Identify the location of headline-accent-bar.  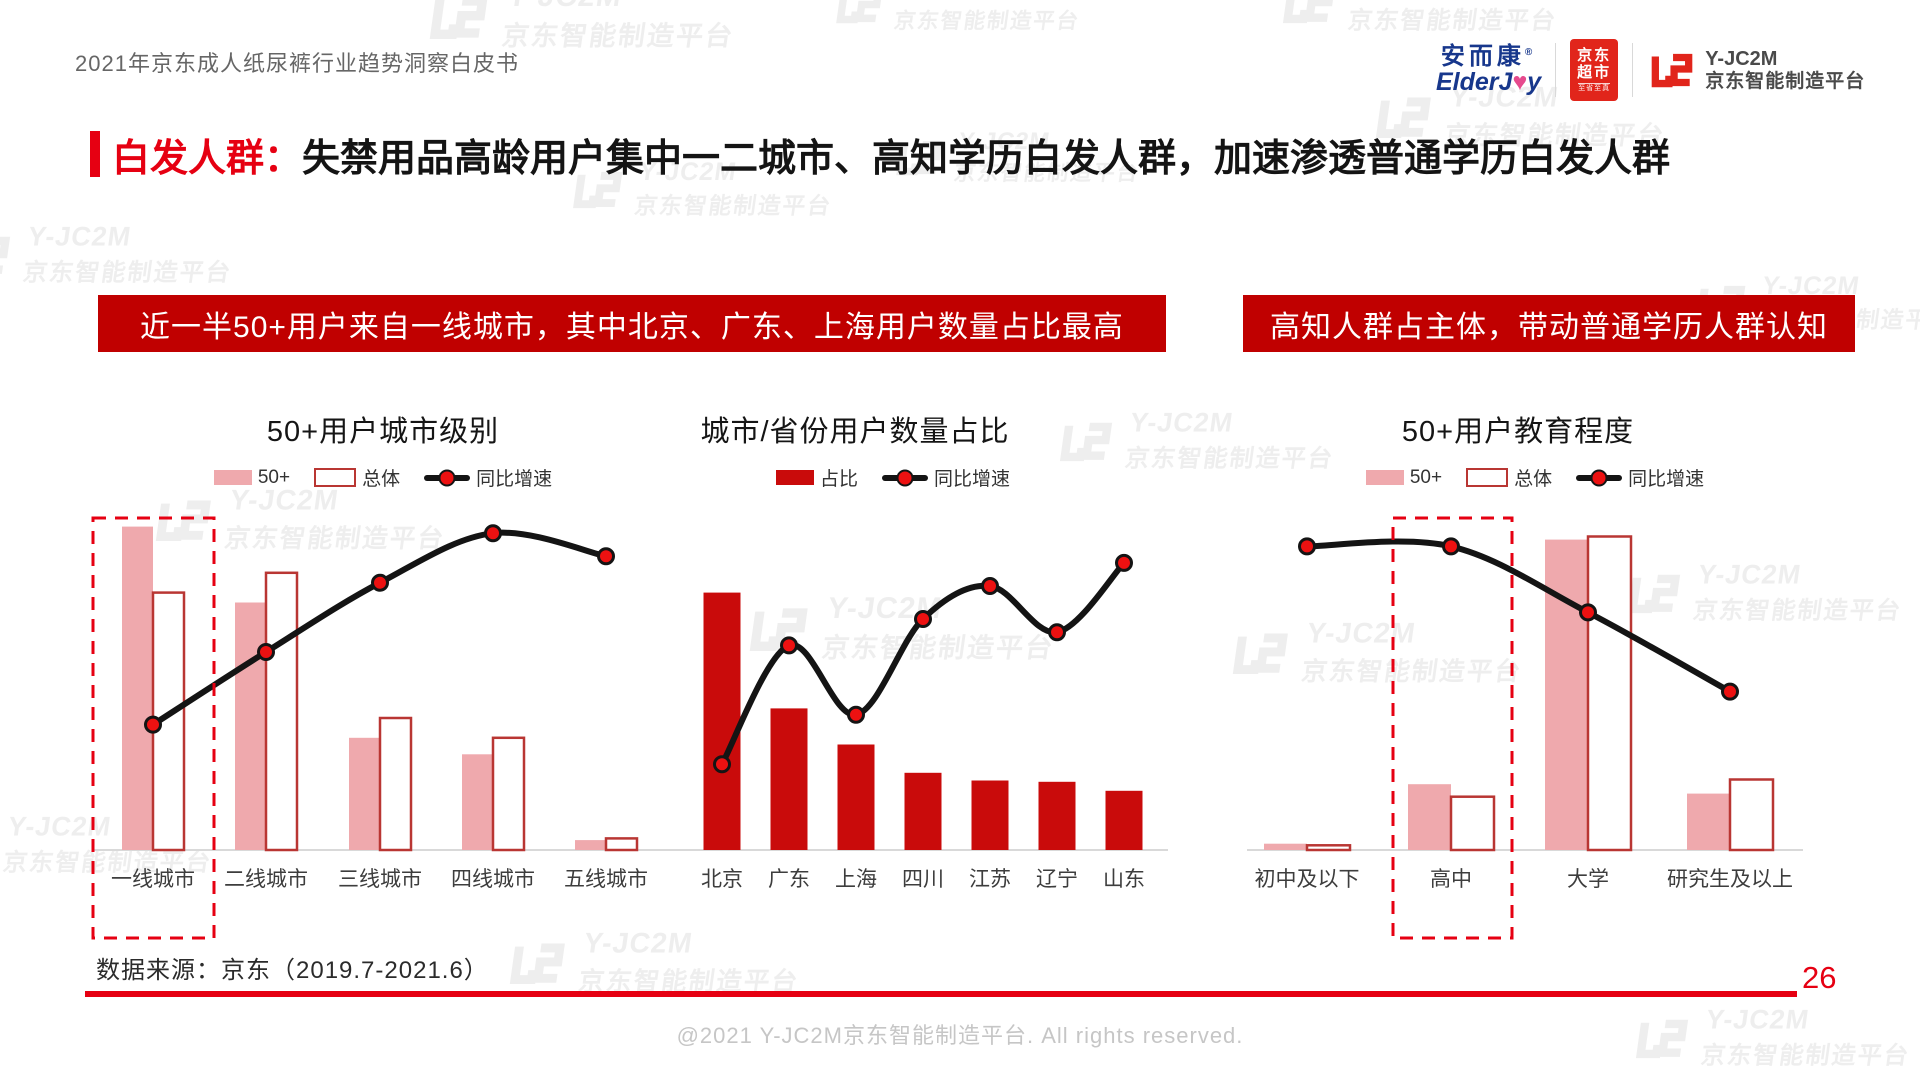
(95, 154).